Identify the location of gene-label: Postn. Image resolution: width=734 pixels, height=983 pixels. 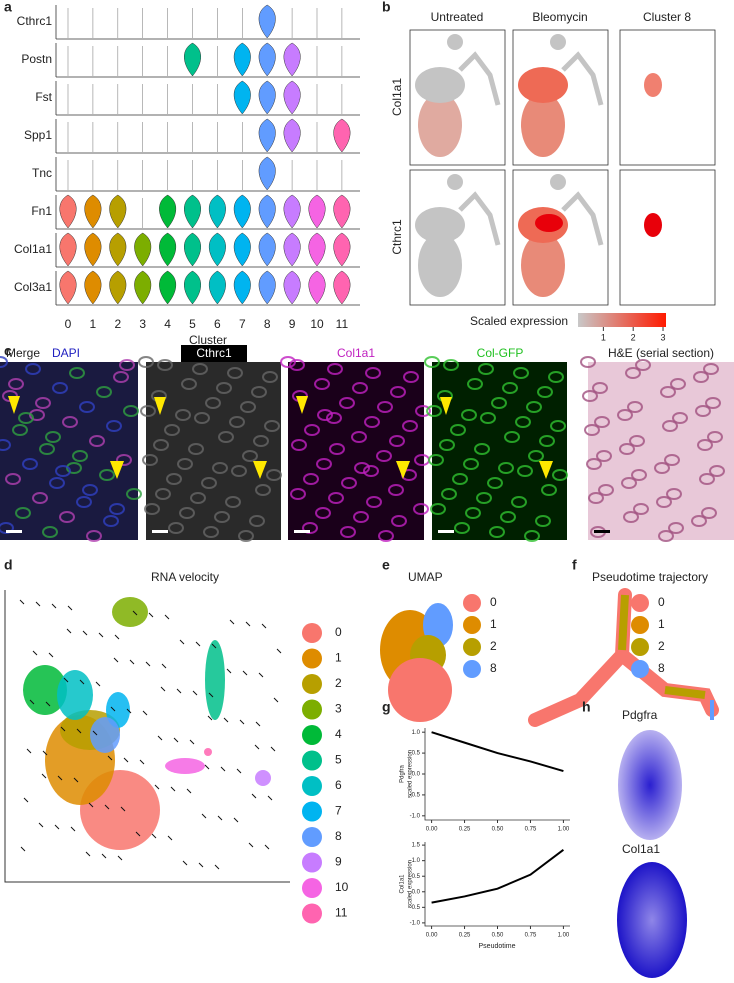
(36, 59).